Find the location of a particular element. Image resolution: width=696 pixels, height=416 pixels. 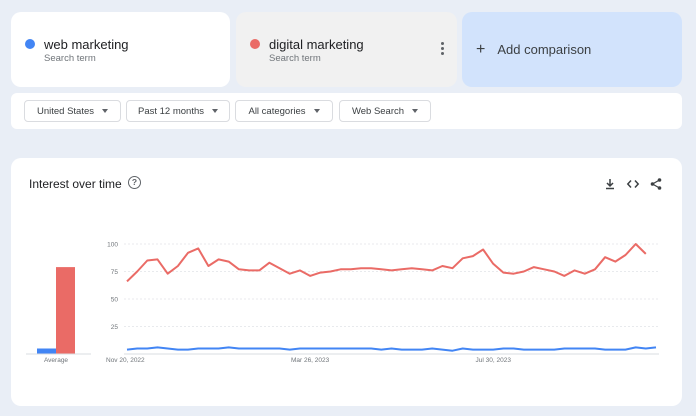

add-comparison-label: Add comparison is located at coordinates (544, 49).